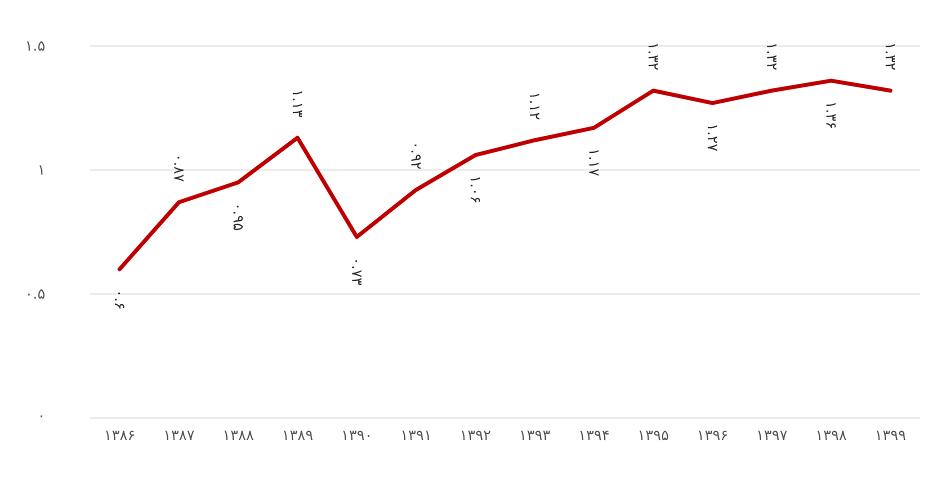  Describe the element at coordinates (535, 107) in the screenshot. I see `data-label: ۱.۱۲` at that location.